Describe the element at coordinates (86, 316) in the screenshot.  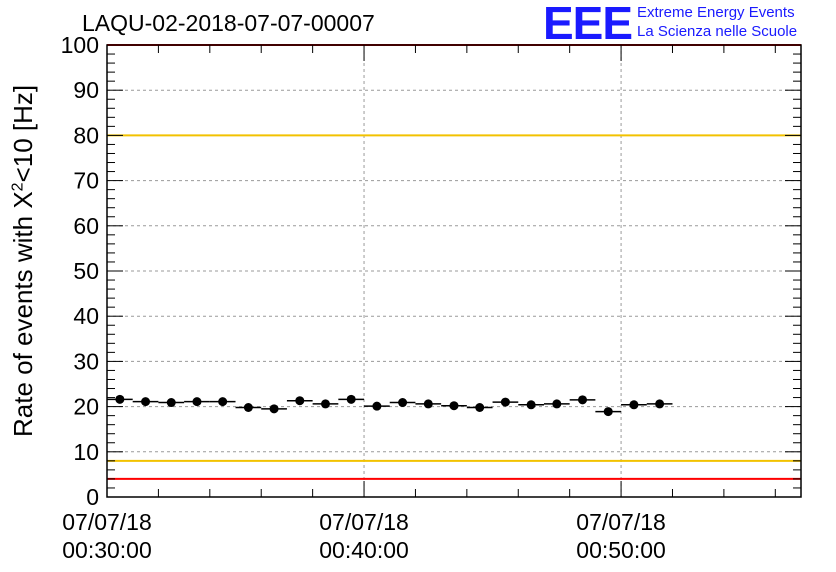
I see `y-tick-label: 40` at that location.